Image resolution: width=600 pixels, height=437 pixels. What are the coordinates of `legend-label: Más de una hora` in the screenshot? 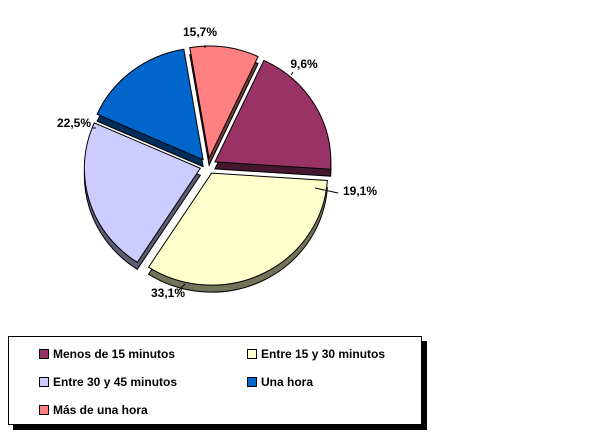 It's located at (100, 410).